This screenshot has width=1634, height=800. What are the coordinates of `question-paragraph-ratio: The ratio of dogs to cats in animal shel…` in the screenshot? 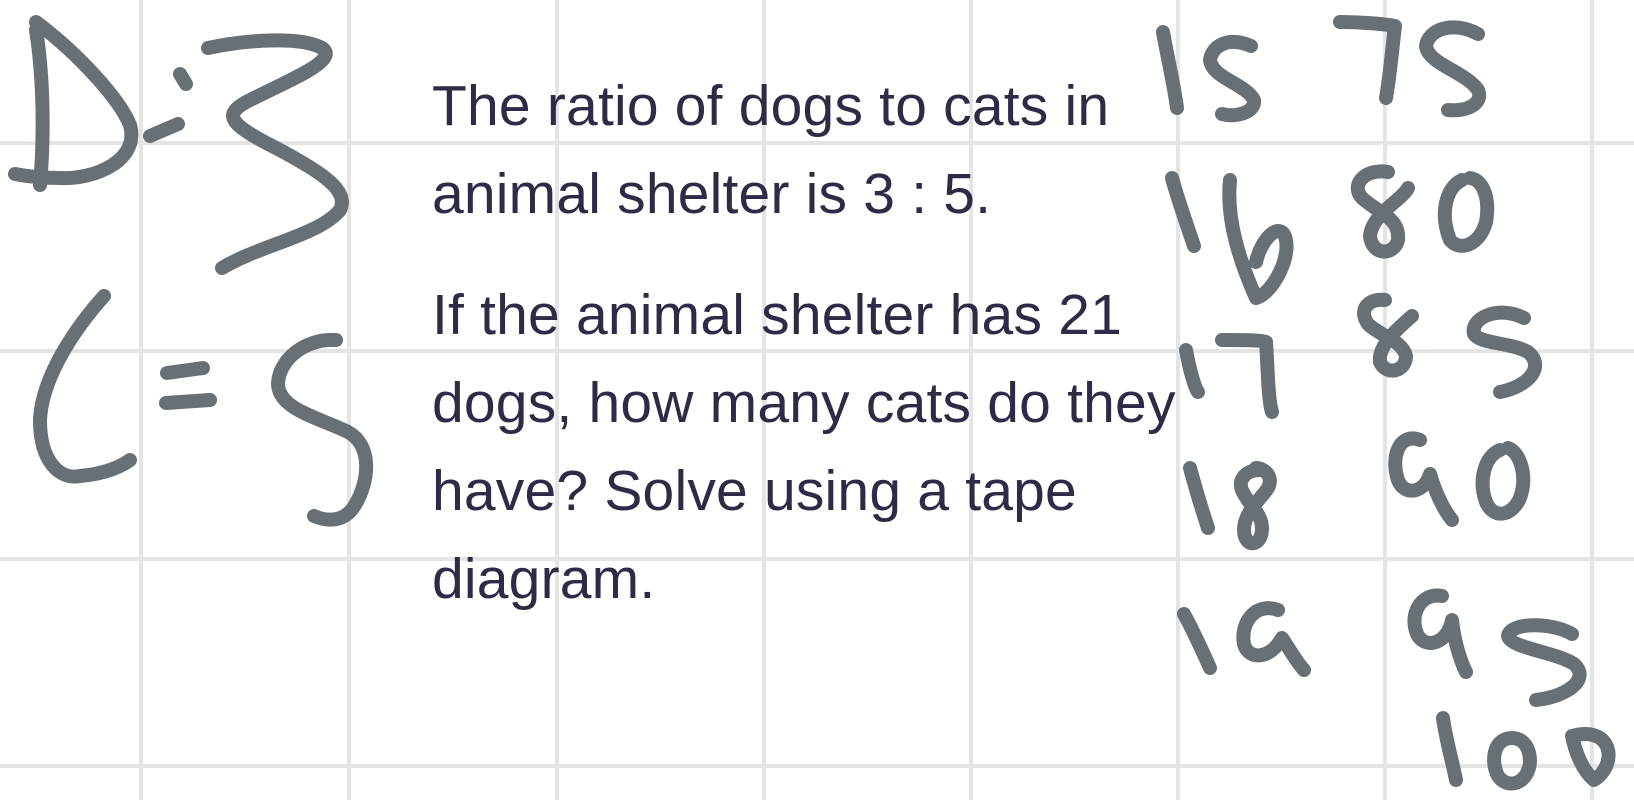 It's located at (832, 150).